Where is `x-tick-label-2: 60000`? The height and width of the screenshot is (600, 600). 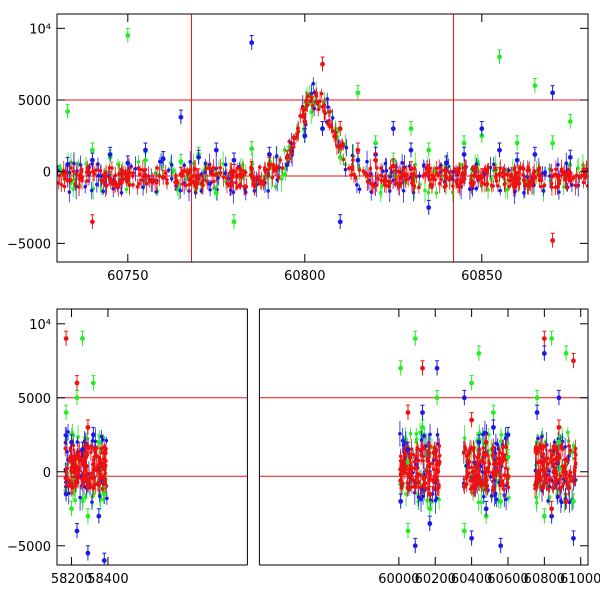 x-tick-label-2: 60000 is located at coordinates (398, 579).